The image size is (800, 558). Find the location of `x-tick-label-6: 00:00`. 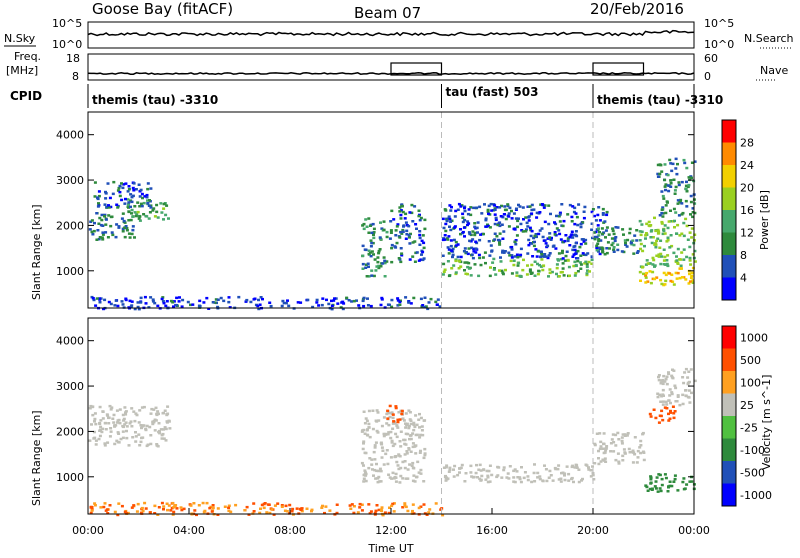

x-tick-label-6: 00:00 is located at coordinates (694, 530).